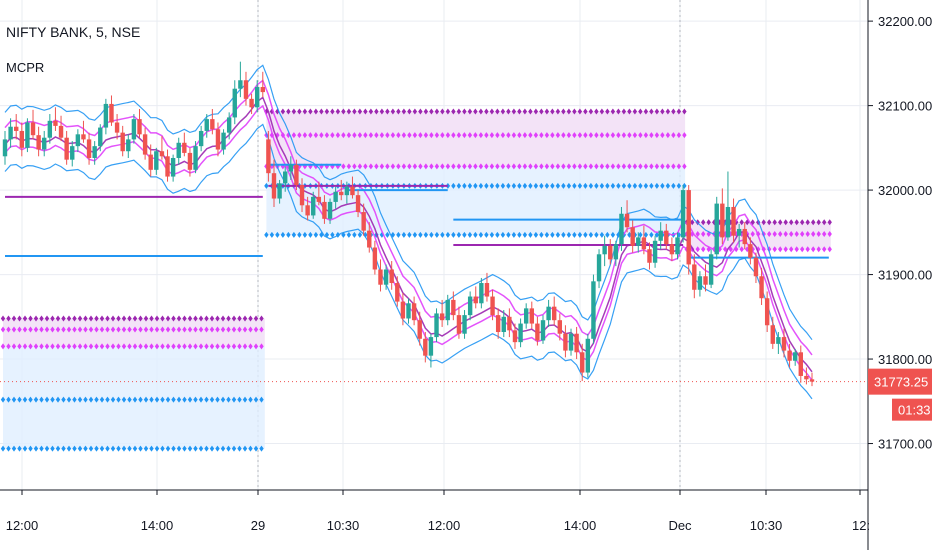  What do you see at coordinates (766, 525) in the screenshot?
I see `x-tick-label: 10:30` at bounding box center [766, 525].